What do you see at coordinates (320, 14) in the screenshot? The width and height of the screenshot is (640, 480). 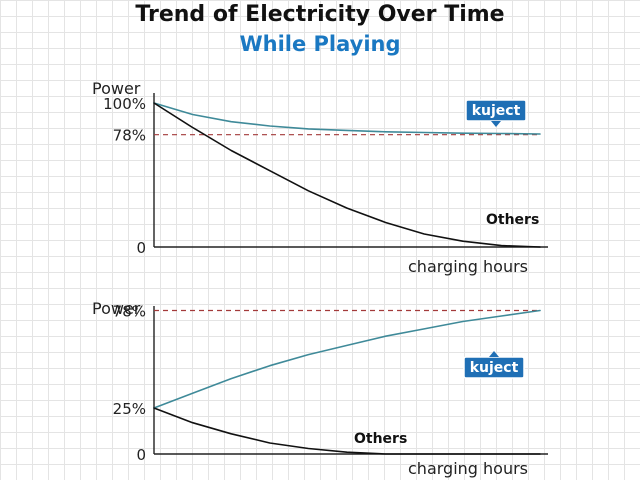 I see `chart-title: Trend of Electricity Over Time` at bounding box center [320, 14].